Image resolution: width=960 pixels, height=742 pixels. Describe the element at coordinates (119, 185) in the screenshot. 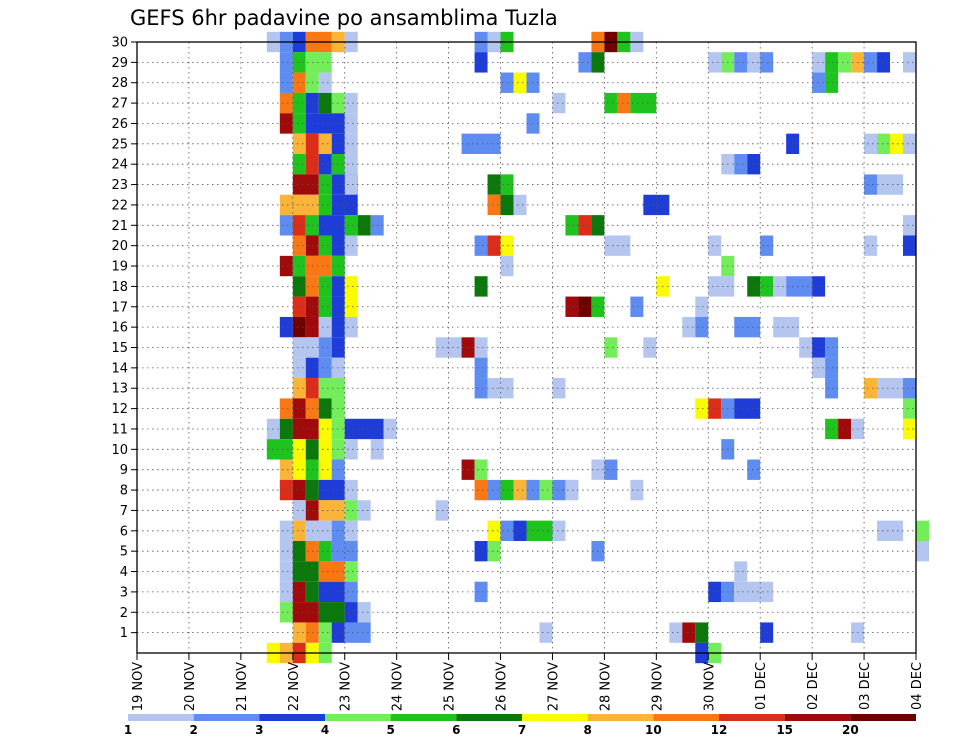

I see `y-tick-label: 23` at that location.